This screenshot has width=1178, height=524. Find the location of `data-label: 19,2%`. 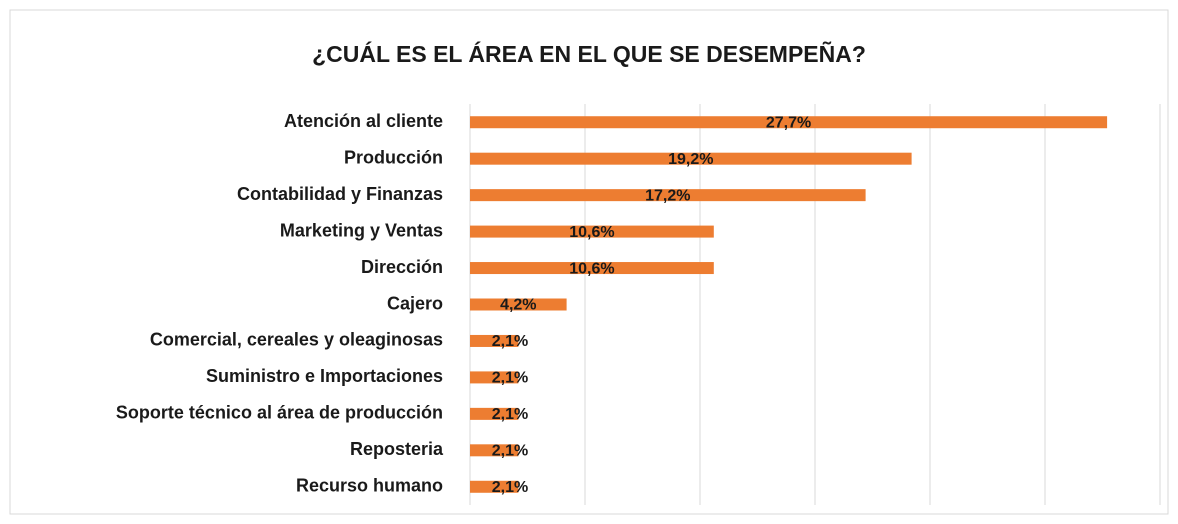

data-label: 19,2% is located at coordinates (690, 159).